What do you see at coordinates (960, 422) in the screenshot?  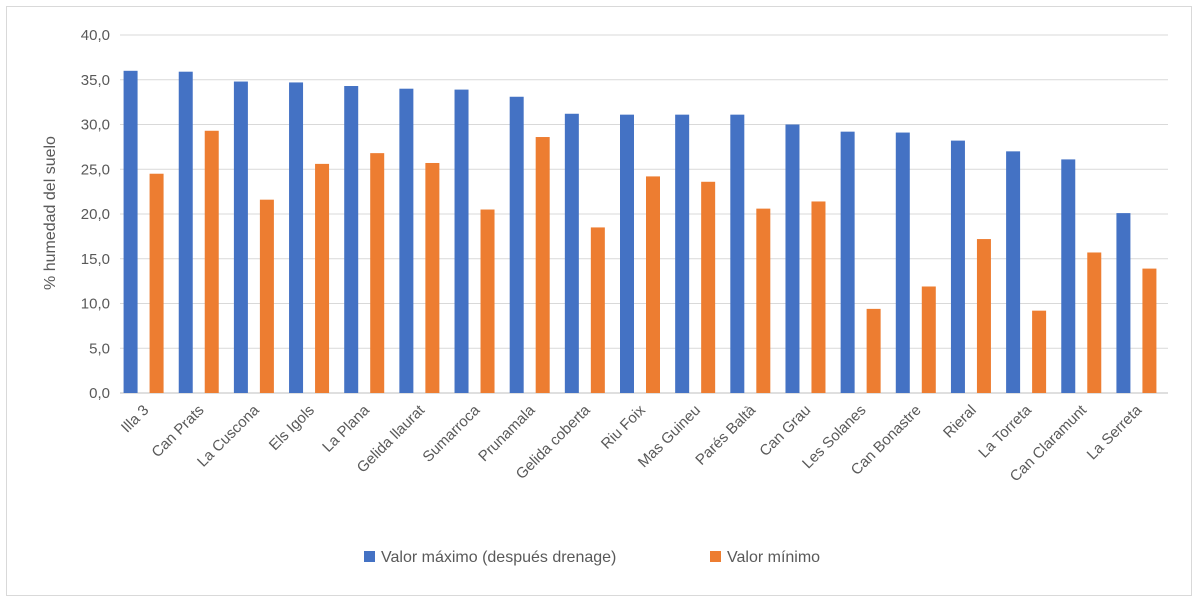 I see `x-tick-label: Rieral` at bounding box center [960, 422].